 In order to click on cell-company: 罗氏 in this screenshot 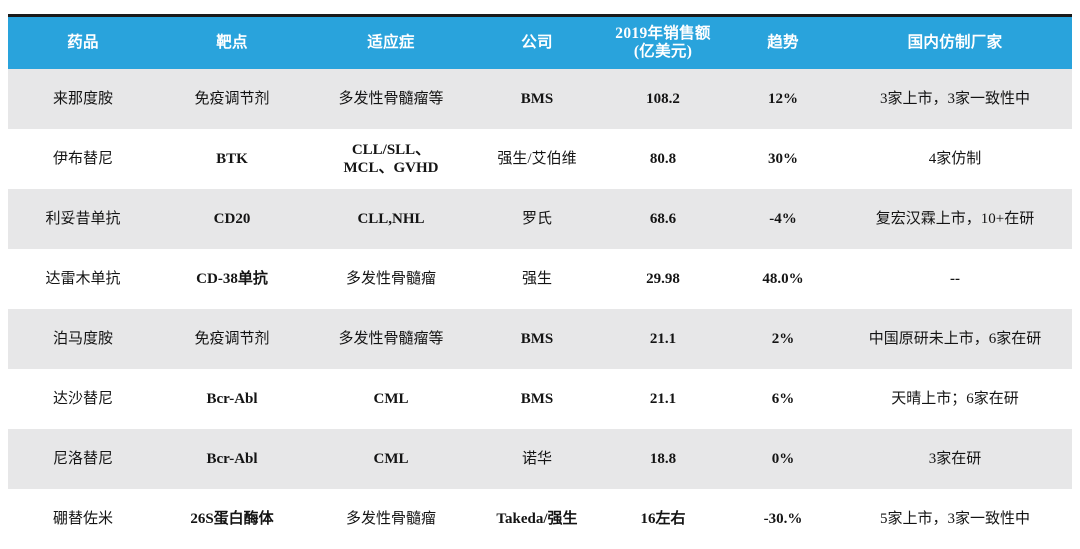, I will do `click(537, 219)`.